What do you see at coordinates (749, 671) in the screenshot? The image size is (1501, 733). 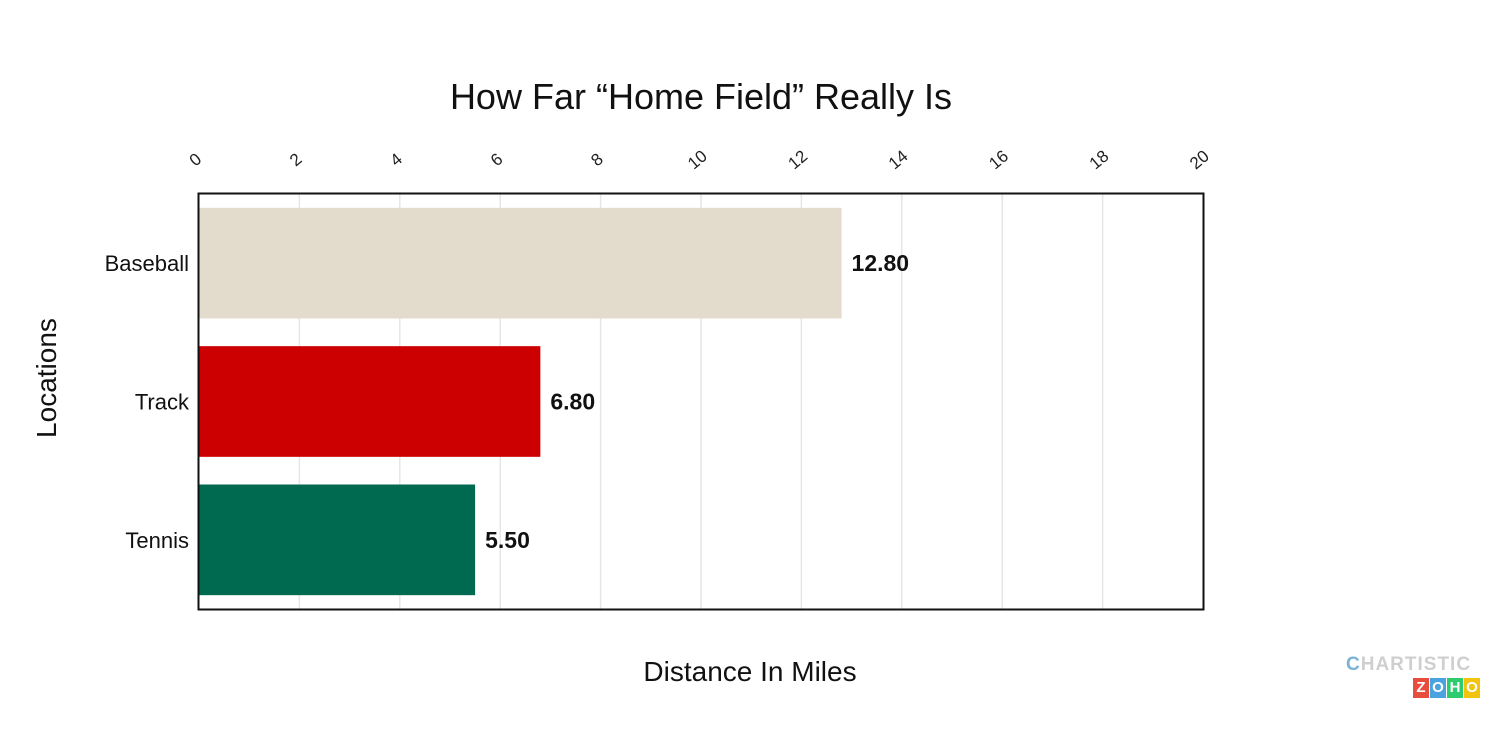 I see `x-axis-title: Distance In Miles` at bounding box center [749, 671].